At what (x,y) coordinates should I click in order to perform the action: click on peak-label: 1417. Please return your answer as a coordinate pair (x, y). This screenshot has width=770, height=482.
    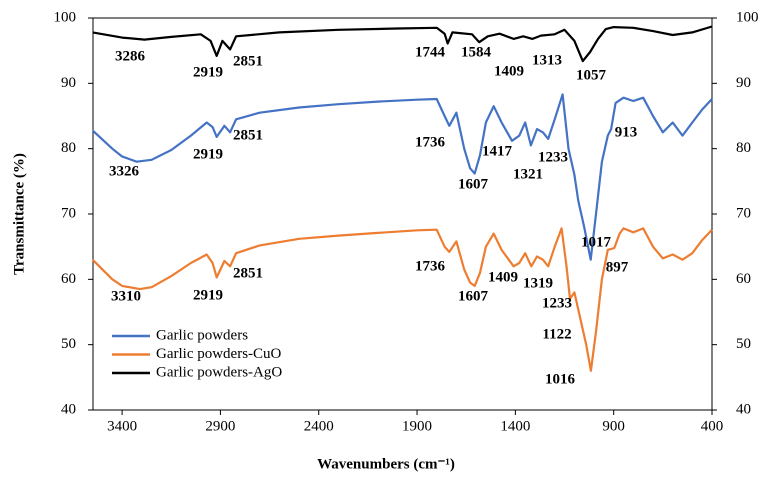
    Looking at the image, I should click on (497, 151).